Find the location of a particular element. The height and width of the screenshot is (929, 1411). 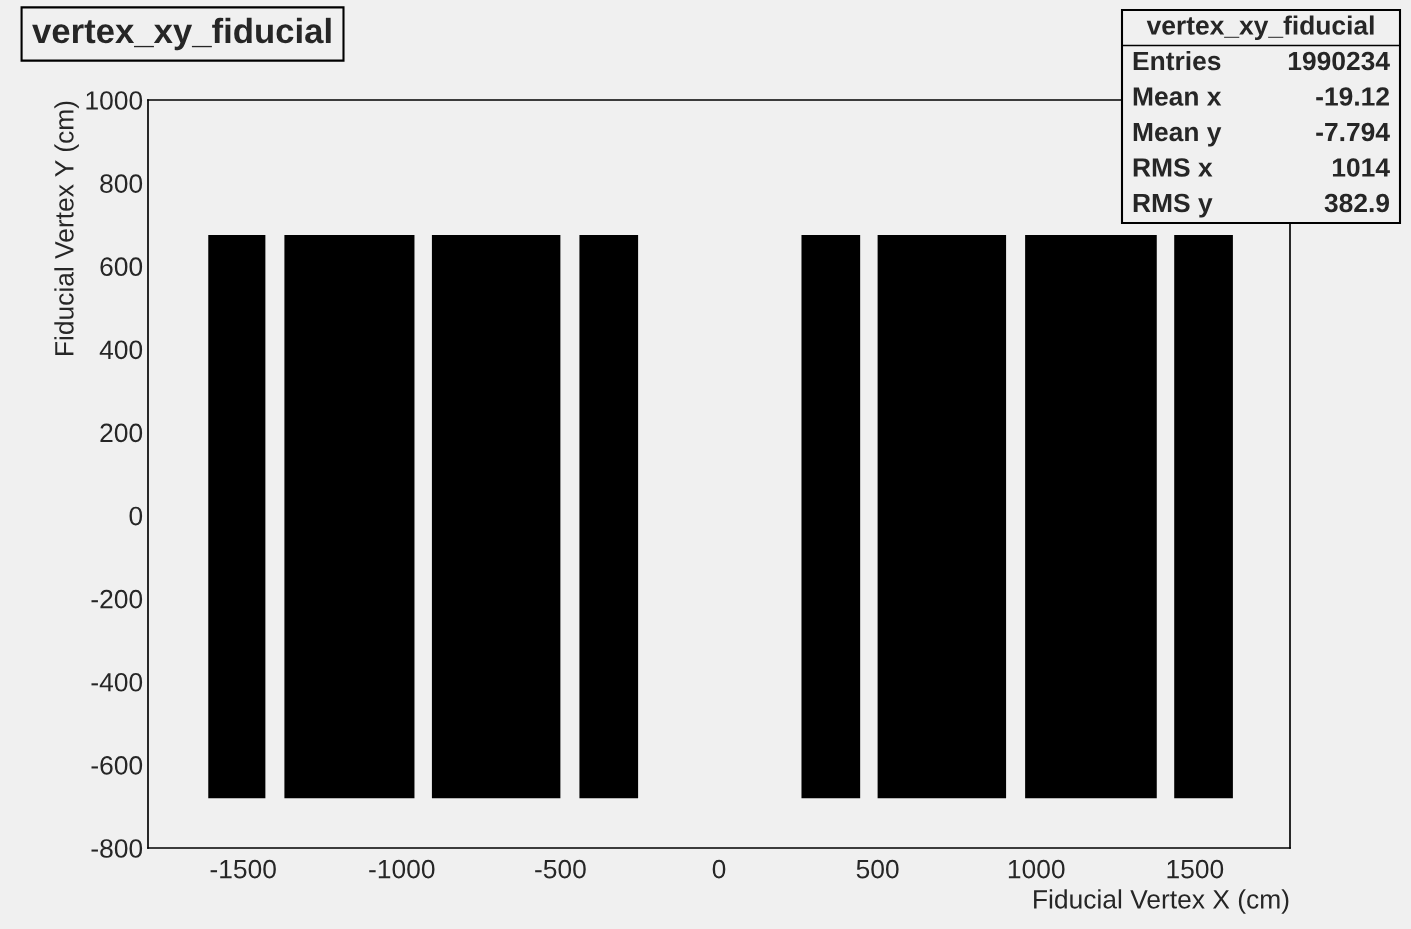

y-tick-label: -800 is located at coordinates (117, 848).